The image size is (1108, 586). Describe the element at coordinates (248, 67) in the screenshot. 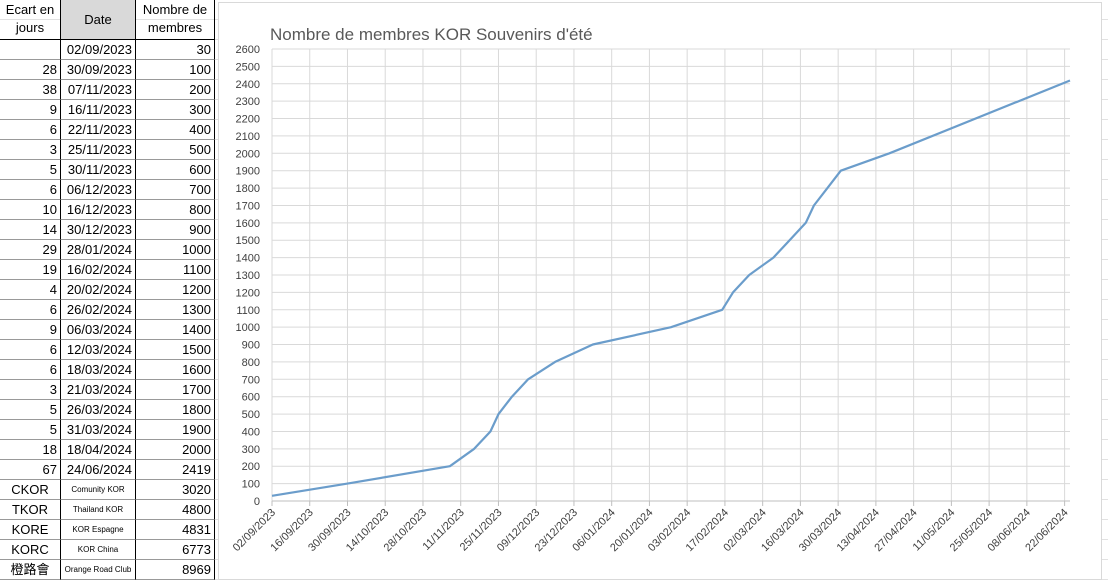

I see `y-tick-label: 2500` at that location.